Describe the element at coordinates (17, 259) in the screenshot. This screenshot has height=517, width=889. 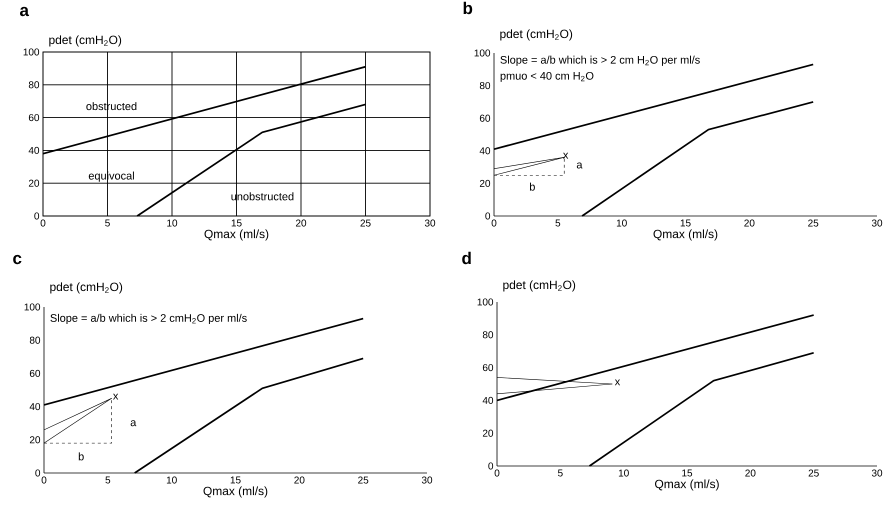
I see `chart-title: c` at that location.